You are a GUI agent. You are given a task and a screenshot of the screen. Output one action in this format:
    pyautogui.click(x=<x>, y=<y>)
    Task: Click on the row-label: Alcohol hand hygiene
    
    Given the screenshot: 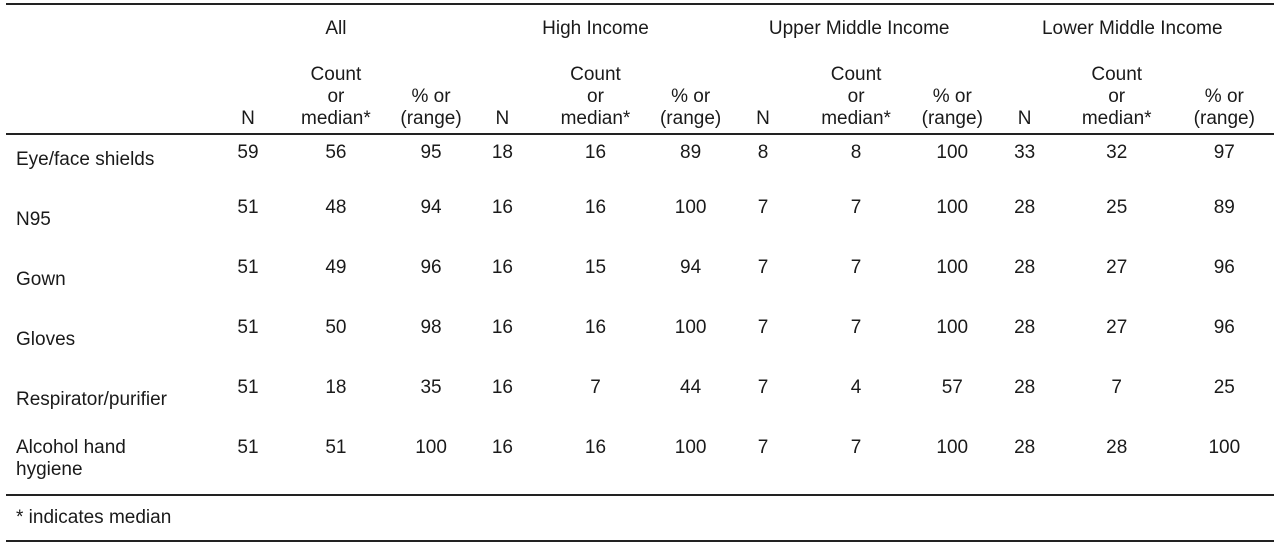 What is the action you would take?
    pyautogui.click(x=112, y=466)
    